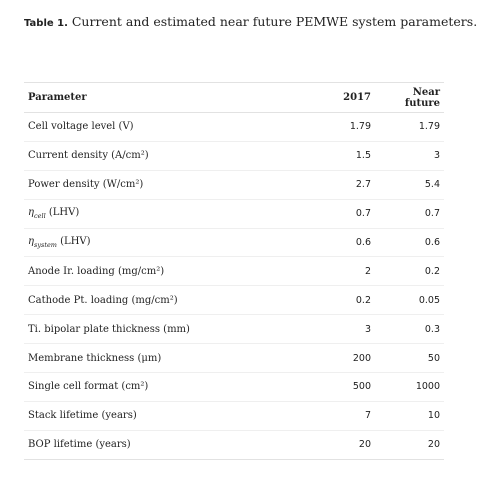 This screenshot has height=483, width=487. I want to click on parameter-cell: ηsystem (LHV), so click(153, 243).